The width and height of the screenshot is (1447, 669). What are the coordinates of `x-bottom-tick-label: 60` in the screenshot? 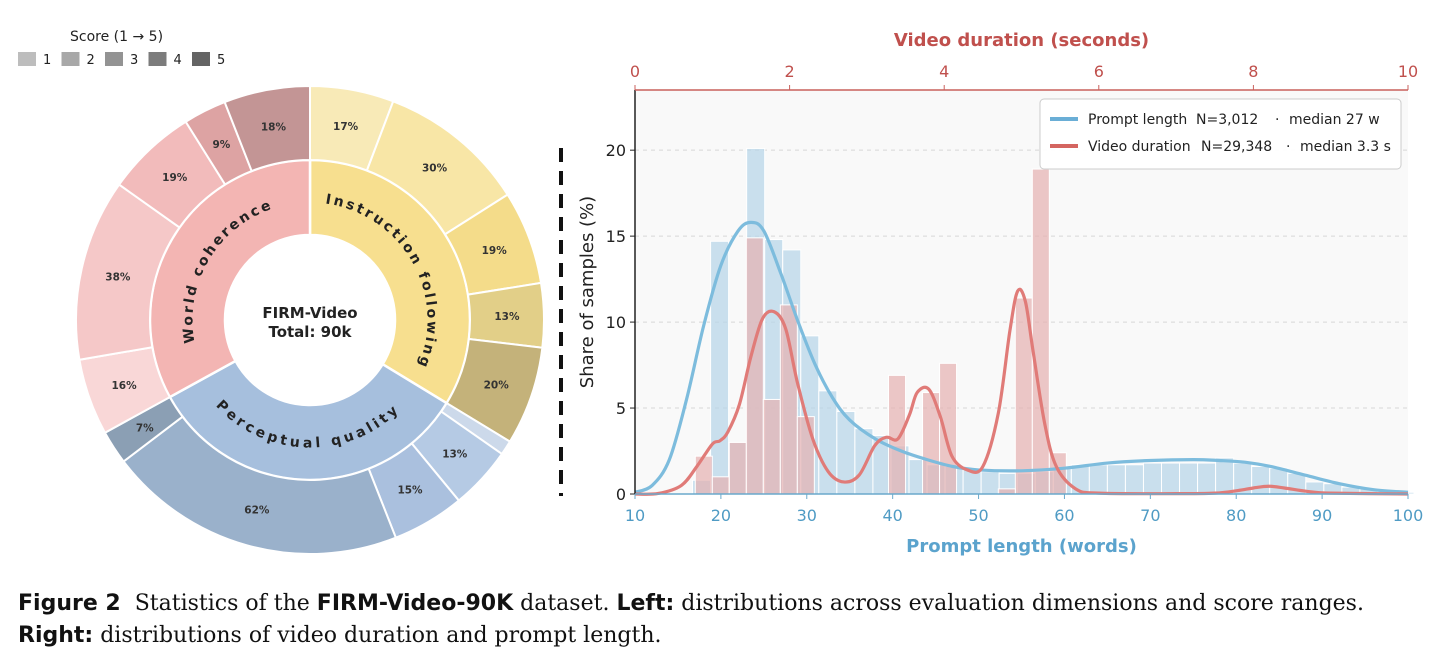 It's located at (1064, 515).